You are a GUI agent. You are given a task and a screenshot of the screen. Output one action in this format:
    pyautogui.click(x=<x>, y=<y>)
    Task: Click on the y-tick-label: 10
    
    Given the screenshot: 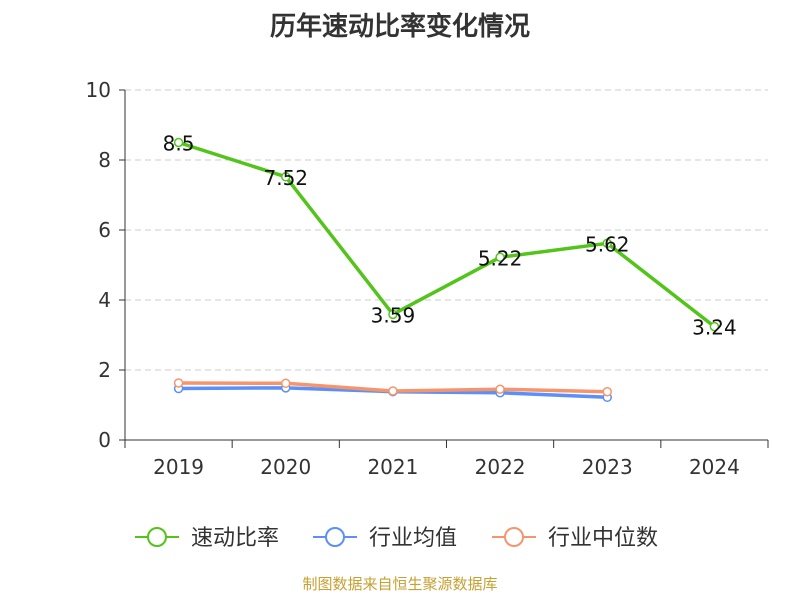 What is the action you would take?
    pyautogui.click(x=98, y=90)
    